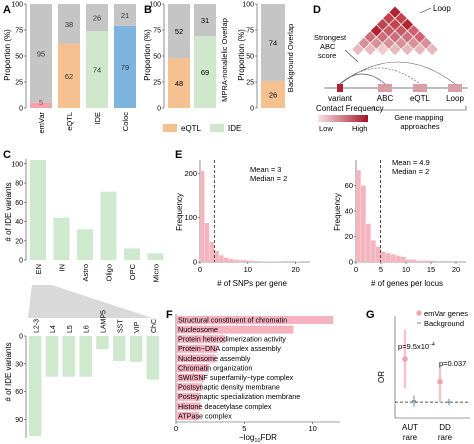 This screenshot has height=444, width=474. I want to click on eqtl-gene-box, so click(420, 88).